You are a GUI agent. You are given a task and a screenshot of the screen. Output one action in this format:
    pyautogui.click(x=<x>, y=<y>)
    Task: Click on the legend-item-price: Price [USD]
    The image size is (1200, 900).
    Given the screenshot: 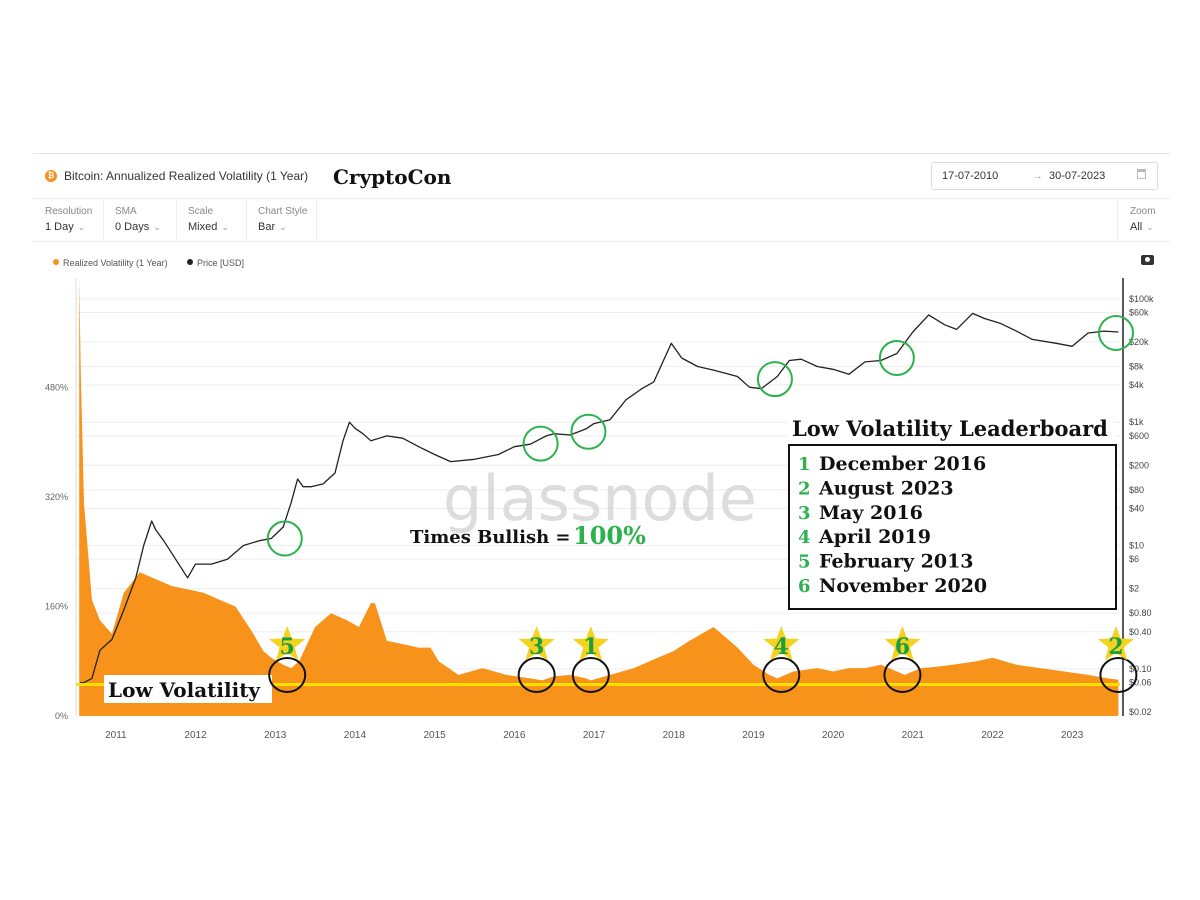 What is the action you would take?
    pyautogui.click(x=215, y=263)
    